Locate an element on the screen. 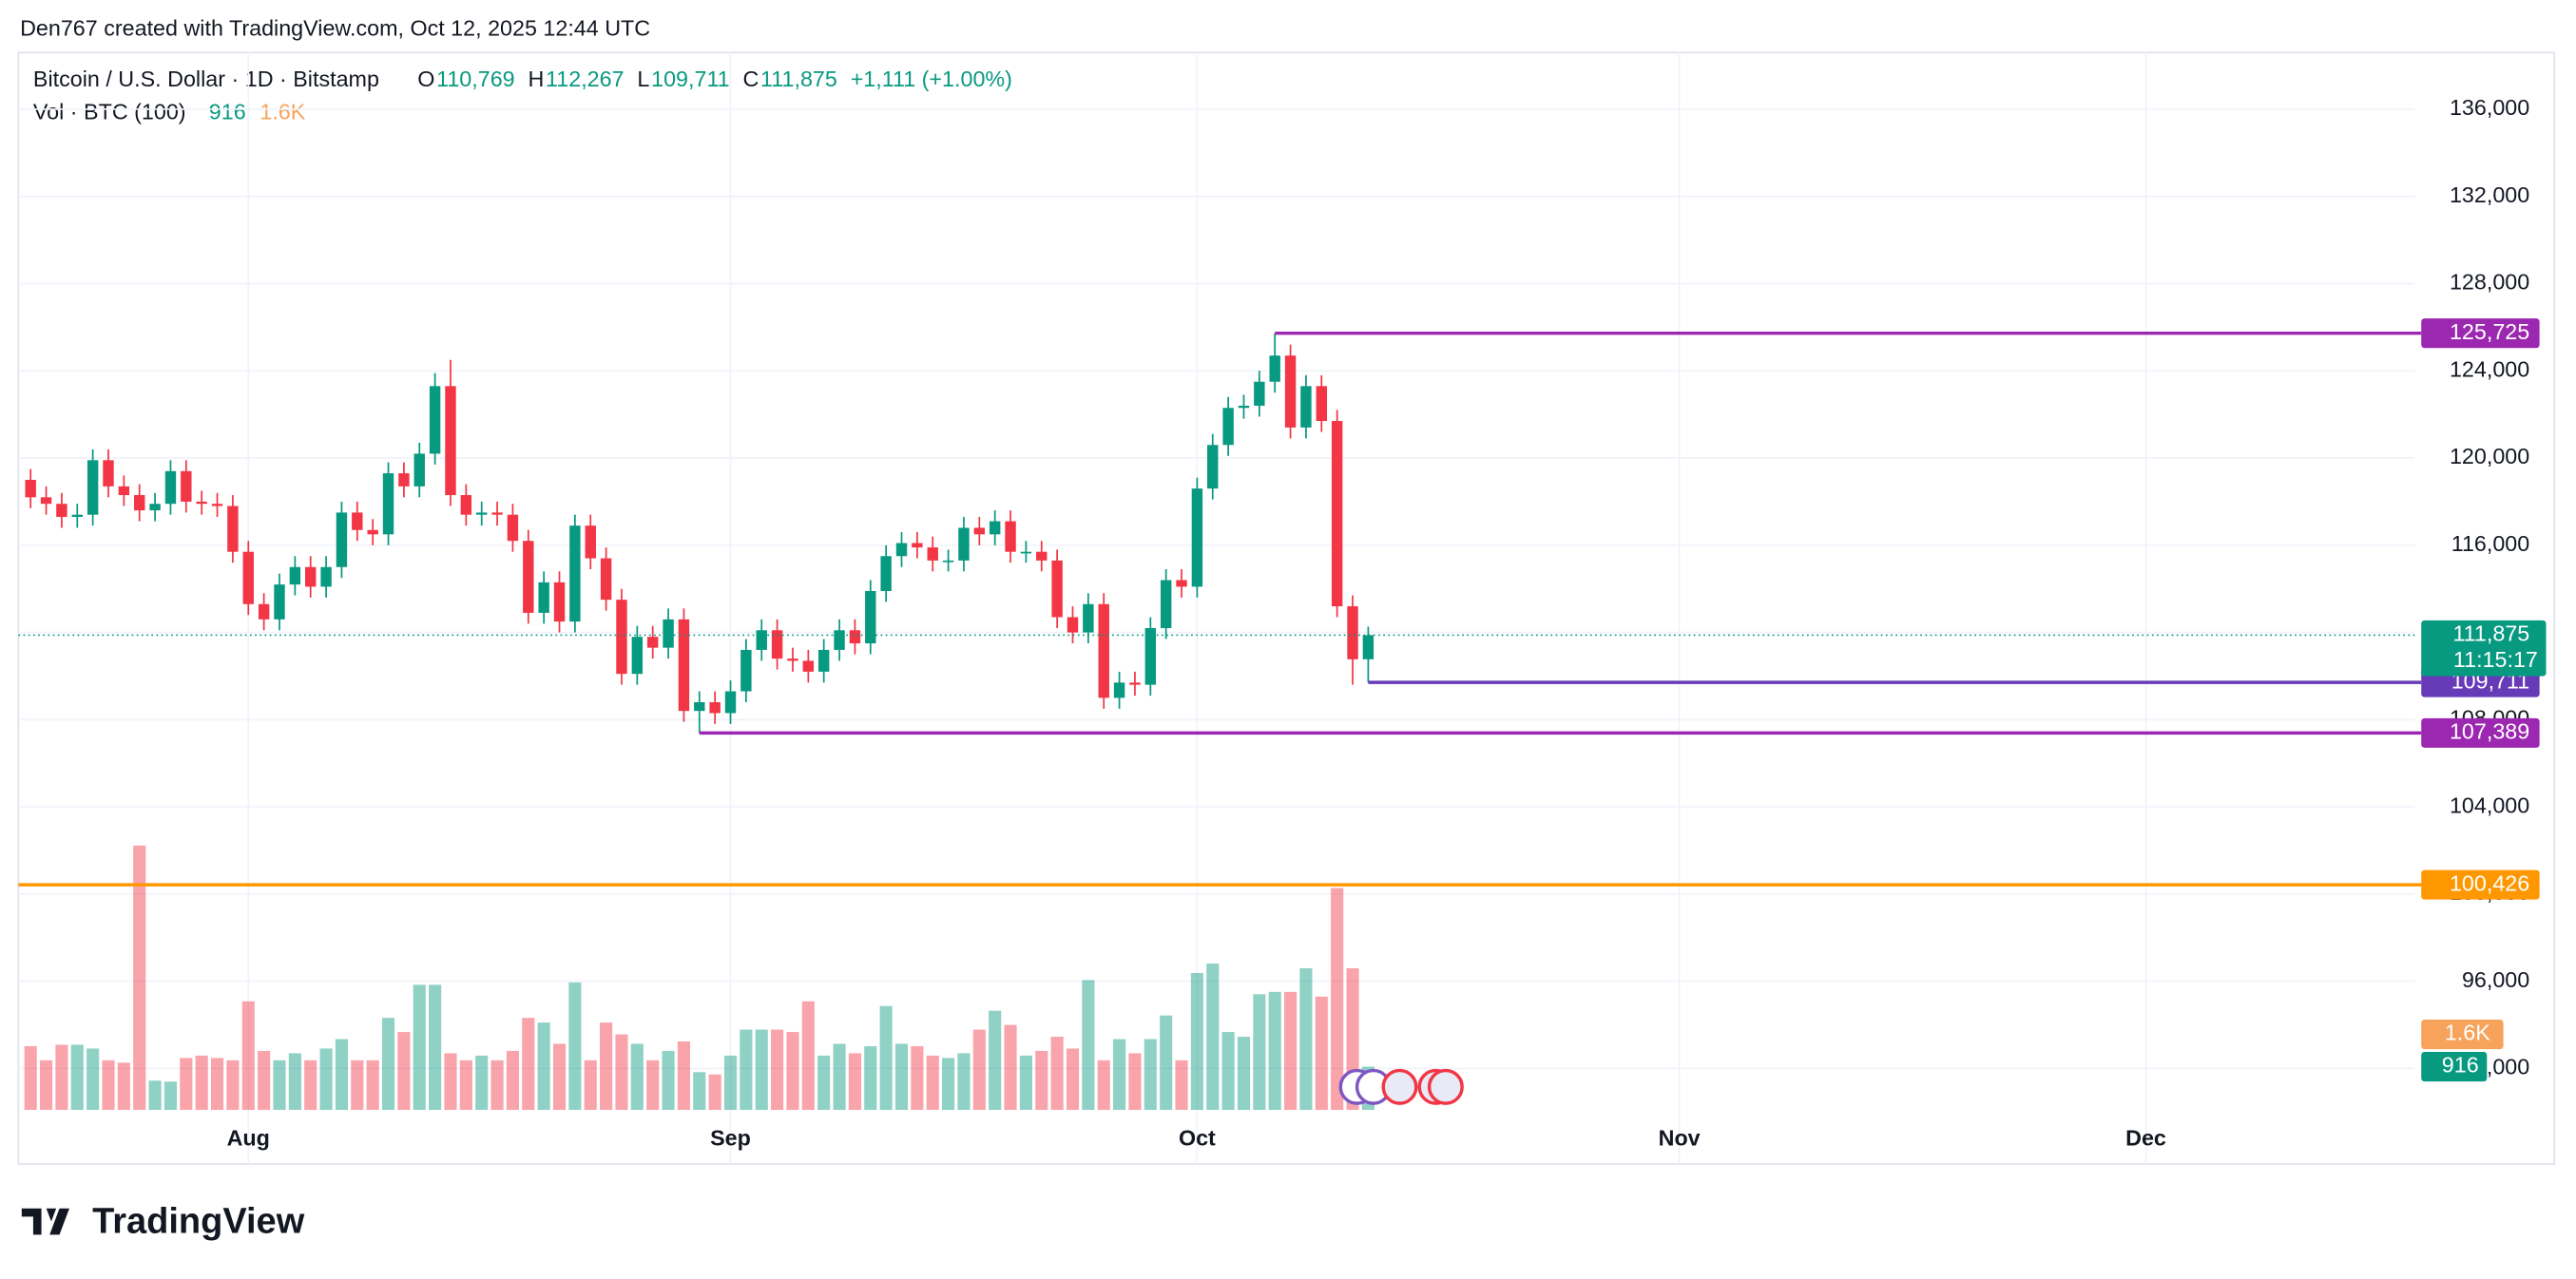 This screenshot has height=1279, width=2576. event-icon is located at coordinates (1445, 1086).